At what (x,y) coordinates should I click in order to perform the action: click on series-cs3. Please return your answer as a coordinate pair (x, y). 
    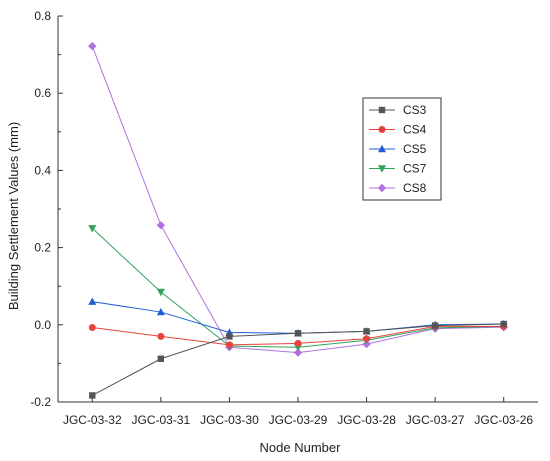
    Looking at the image, I should click on (298, 359).